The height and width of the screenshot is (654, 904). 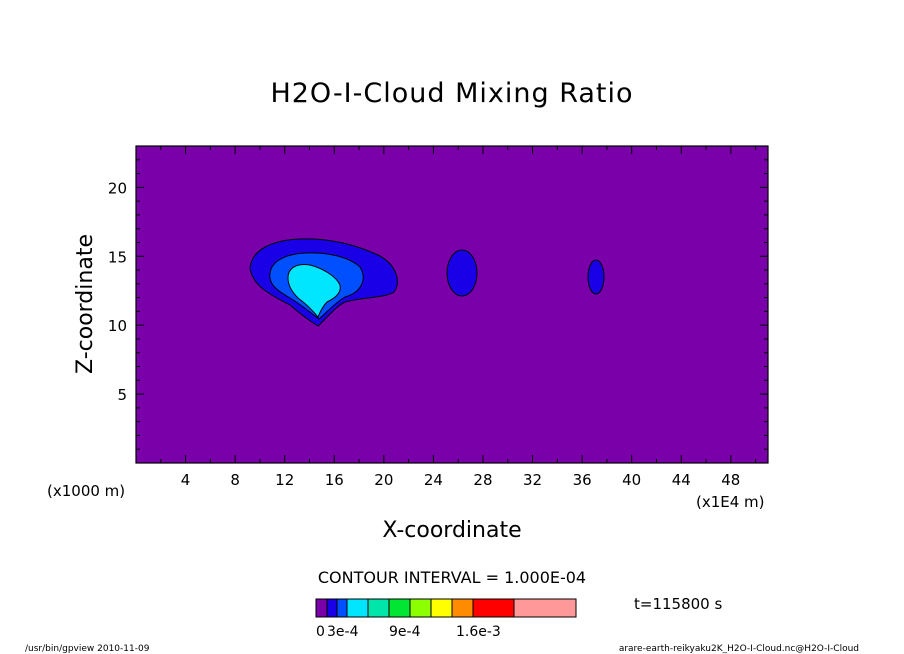 I want to click on y-tick-label: 5, so click(x=122, y=395).